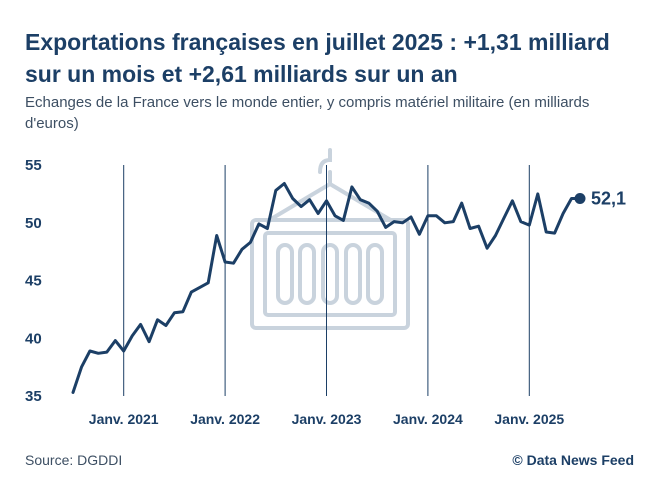 This screenshot has width=660, height=496. I want to click on y-tick-label: 45, so click(33, 281).